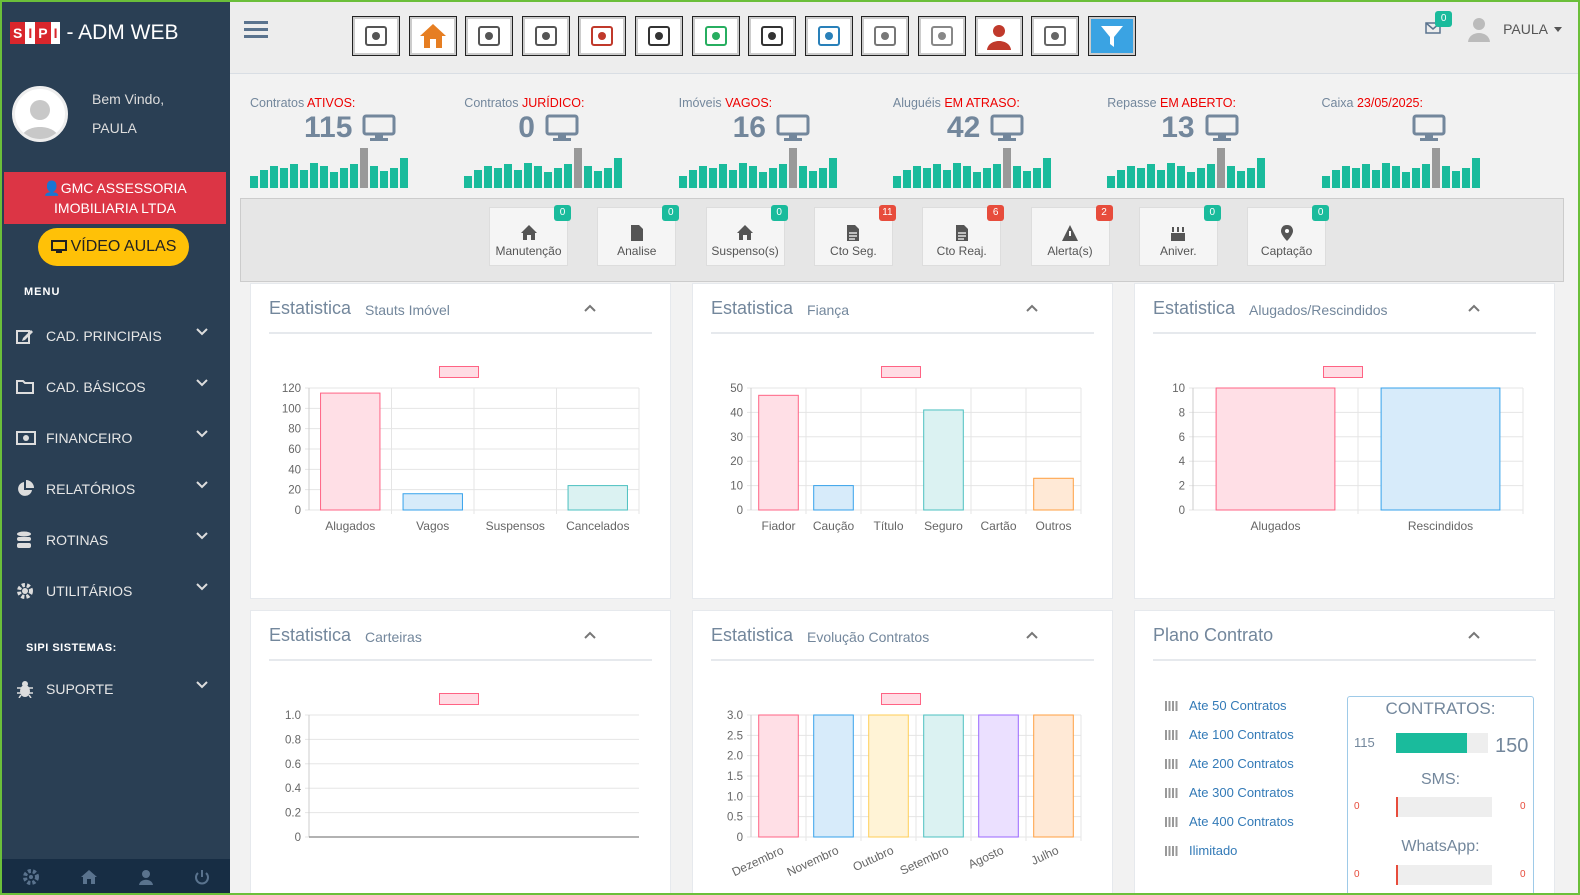 The width and height of the screenshot is (1580, 895). Describe the element at coordinates (113, 247) in the screenshot. I see `video-lessons-button: VÍDEO AULAS` at that location.